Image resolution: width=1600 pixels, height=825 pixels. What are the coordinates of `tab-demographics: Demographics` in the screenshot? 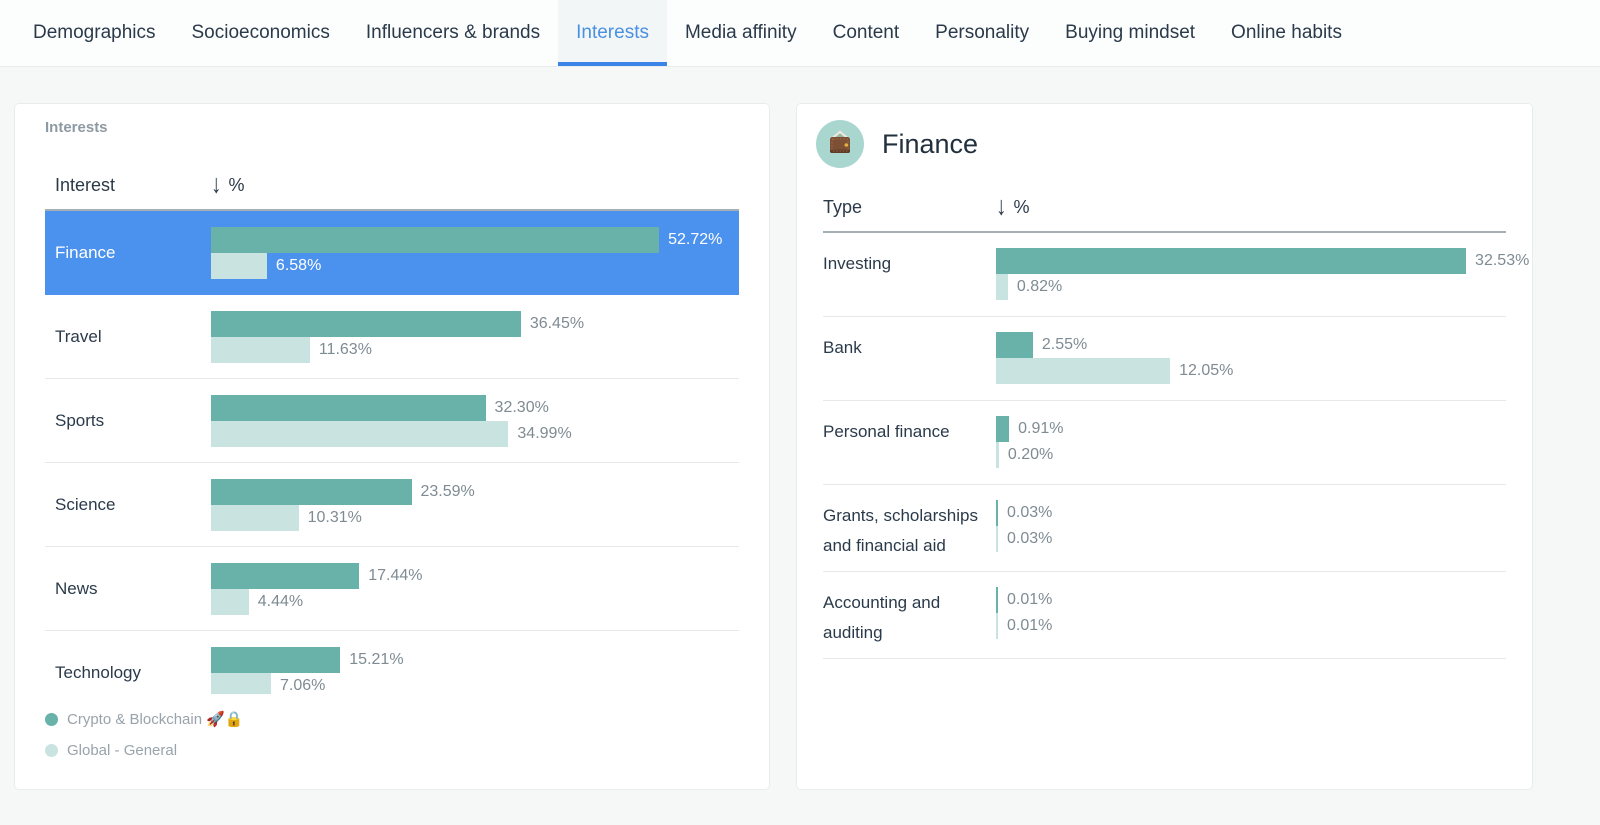 It's located at (94, 32).